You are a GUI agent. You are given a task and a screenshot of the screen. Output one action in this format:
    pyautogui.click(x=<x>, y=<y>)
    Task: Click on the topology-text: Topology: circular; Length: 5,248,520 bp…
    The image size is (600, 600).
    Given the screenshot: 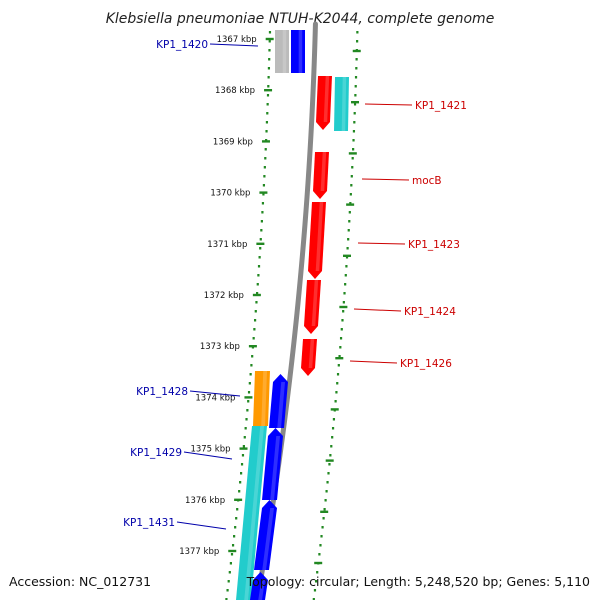 What is the action you would take?
    pyautogui.click(x=418, y=581)
    